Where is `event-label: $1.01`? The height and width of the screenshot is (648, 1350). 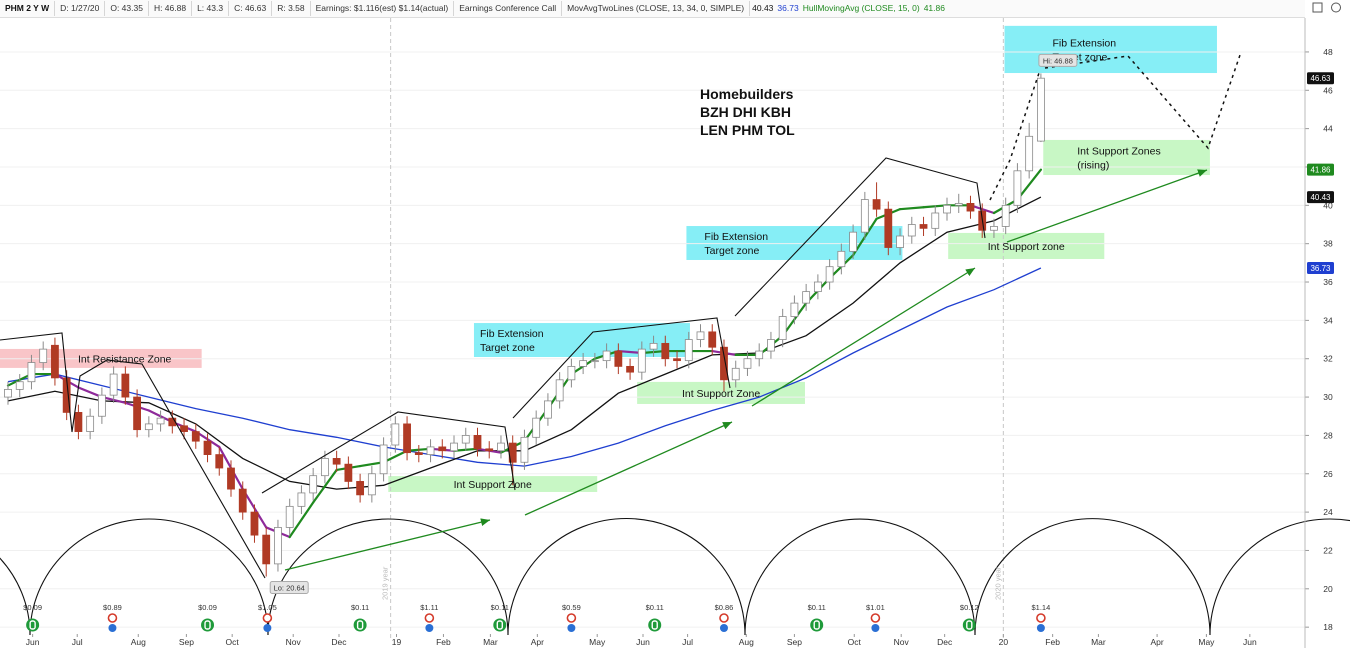 event-label: $1.01 is located at coordinates (875, 607).